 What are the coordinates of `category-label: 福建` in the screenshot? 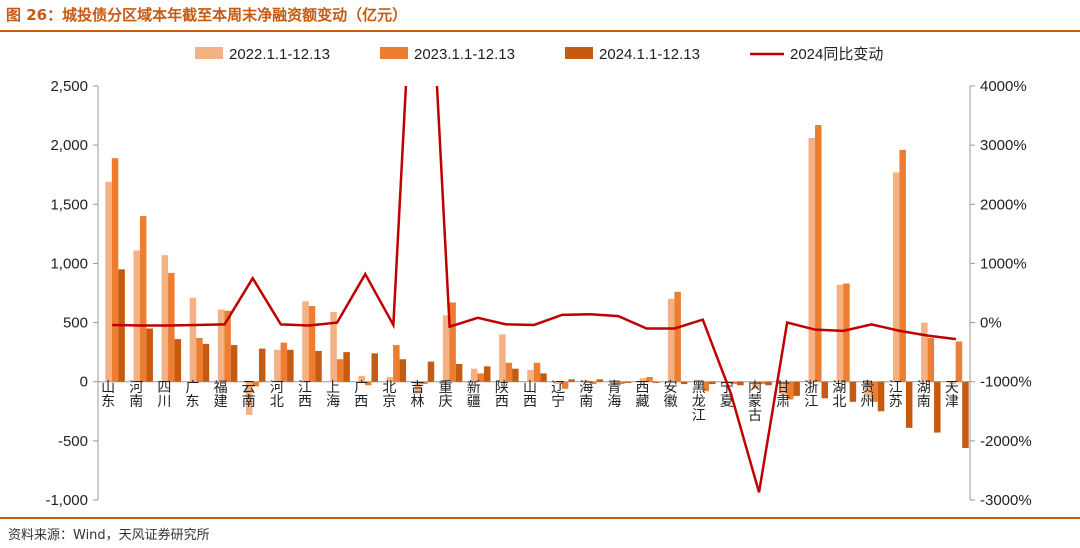 It's located at (221, 395).